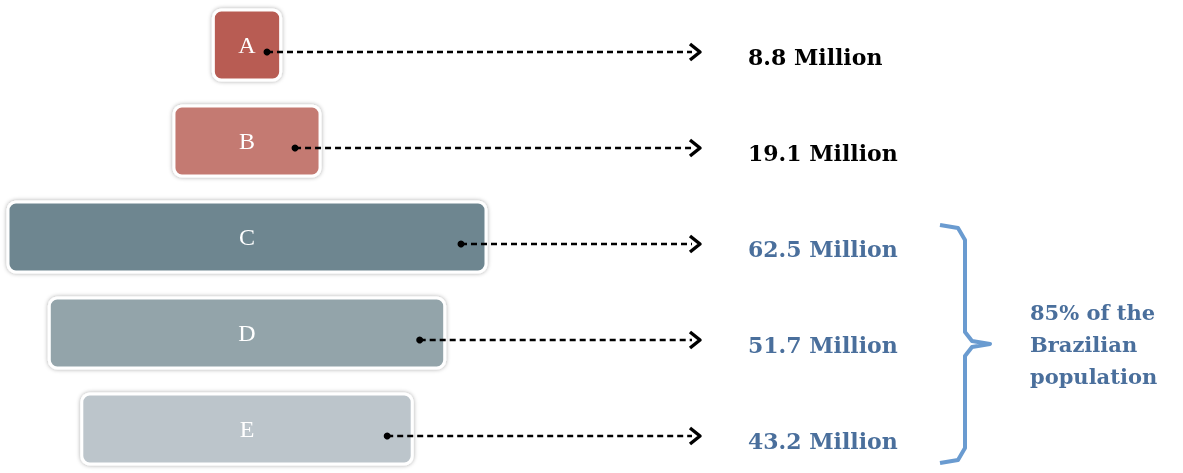  I want to click on category-label: C, so click(247, 237).